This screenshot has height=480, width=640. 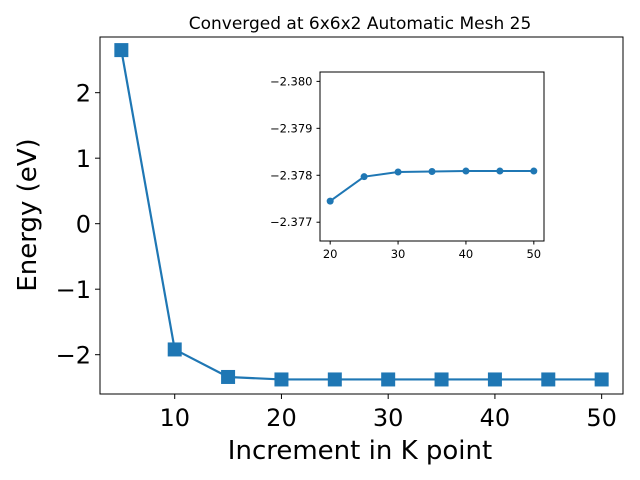 I want to click on y-tick-label: −2.378, so click(x=291, y=175).